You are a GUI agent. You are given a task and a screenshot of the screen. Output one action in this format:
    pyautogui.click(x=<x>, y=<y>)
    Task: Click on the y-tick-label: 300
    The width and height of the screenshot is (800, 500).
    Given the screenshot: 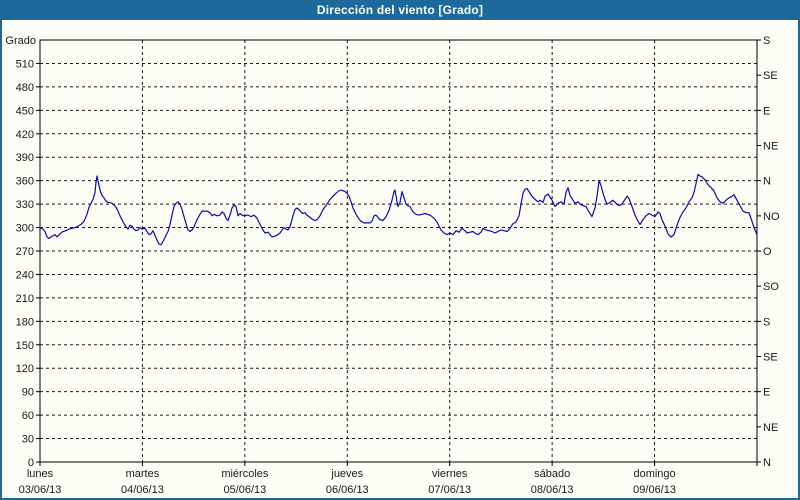 What is the action you would take?
    pyautogui.click(x=25, y=229)
    